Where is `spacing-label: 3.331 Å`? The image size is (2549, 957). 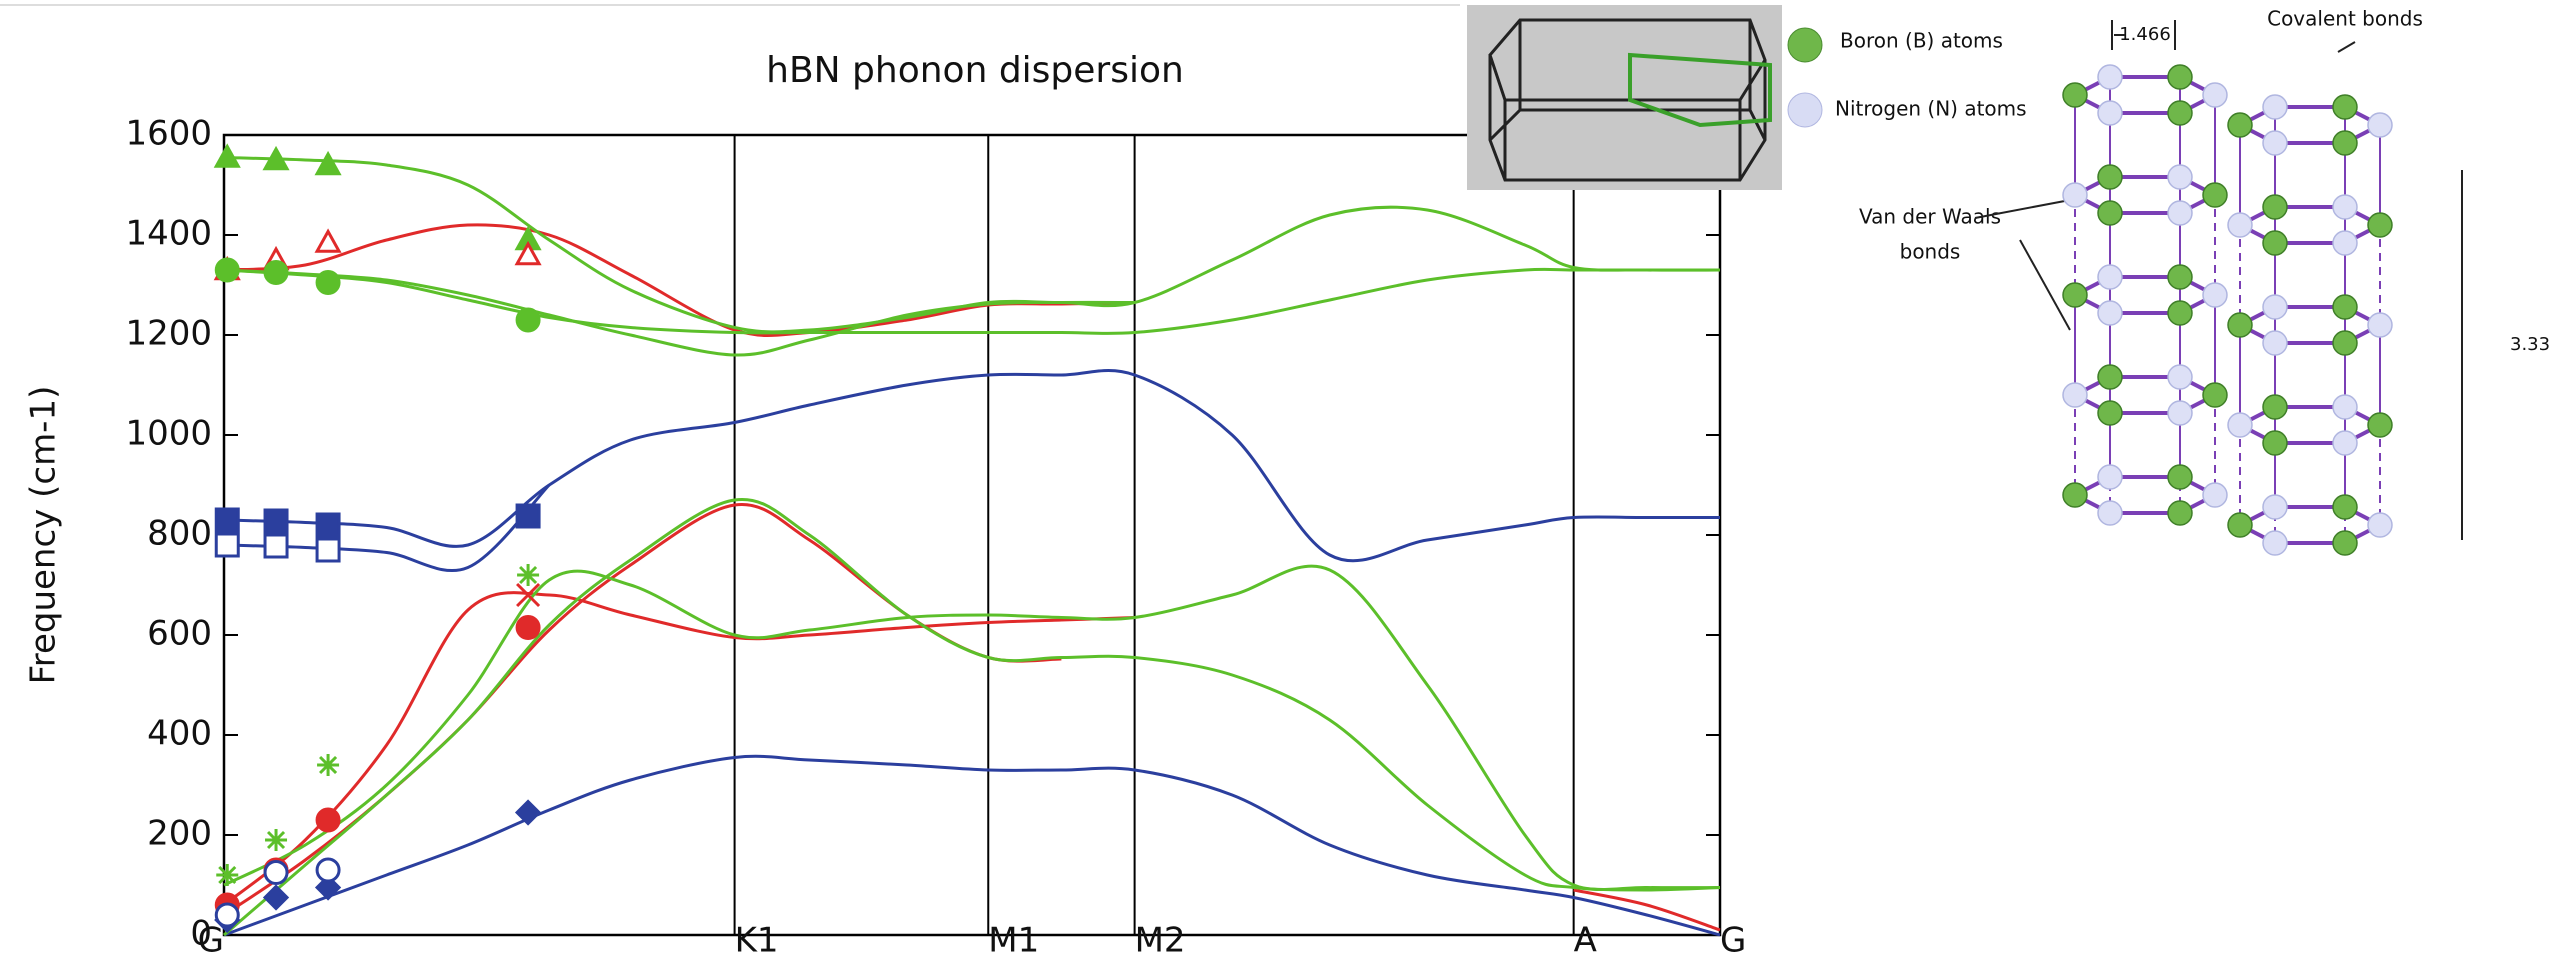
spacing-label: 3.331 Å is located at coordinates (2529, 344).